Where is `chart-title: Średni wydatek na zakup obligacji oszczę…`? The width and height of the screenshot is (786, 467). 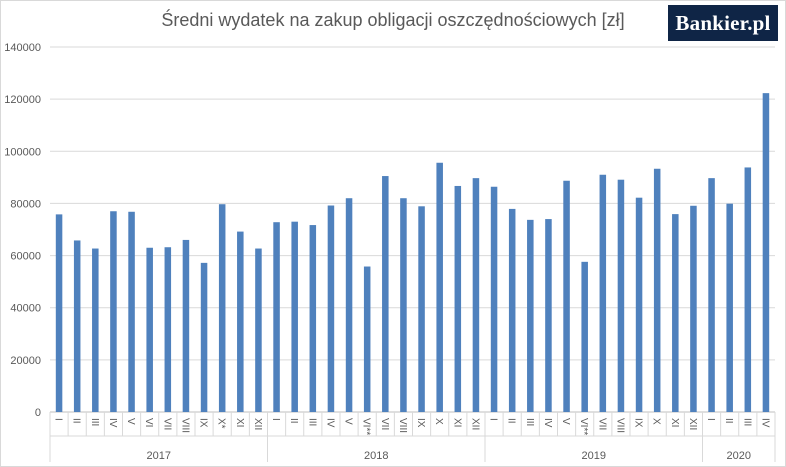 chart-title: Średni wydatek na zakup obligacji oszczę… is located at coordinates (393, 20).